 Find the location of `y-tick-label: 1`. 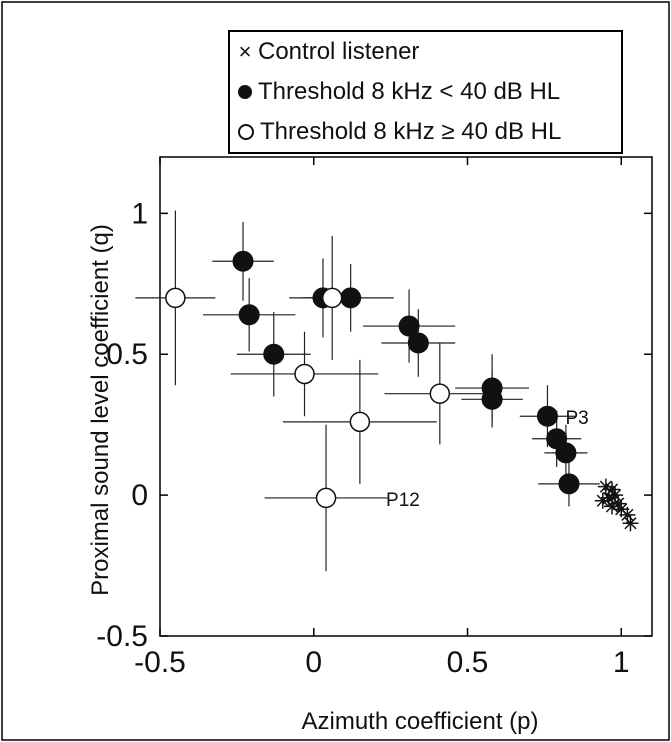

y-tick-label: 1 is located at coordinates (139, 213).